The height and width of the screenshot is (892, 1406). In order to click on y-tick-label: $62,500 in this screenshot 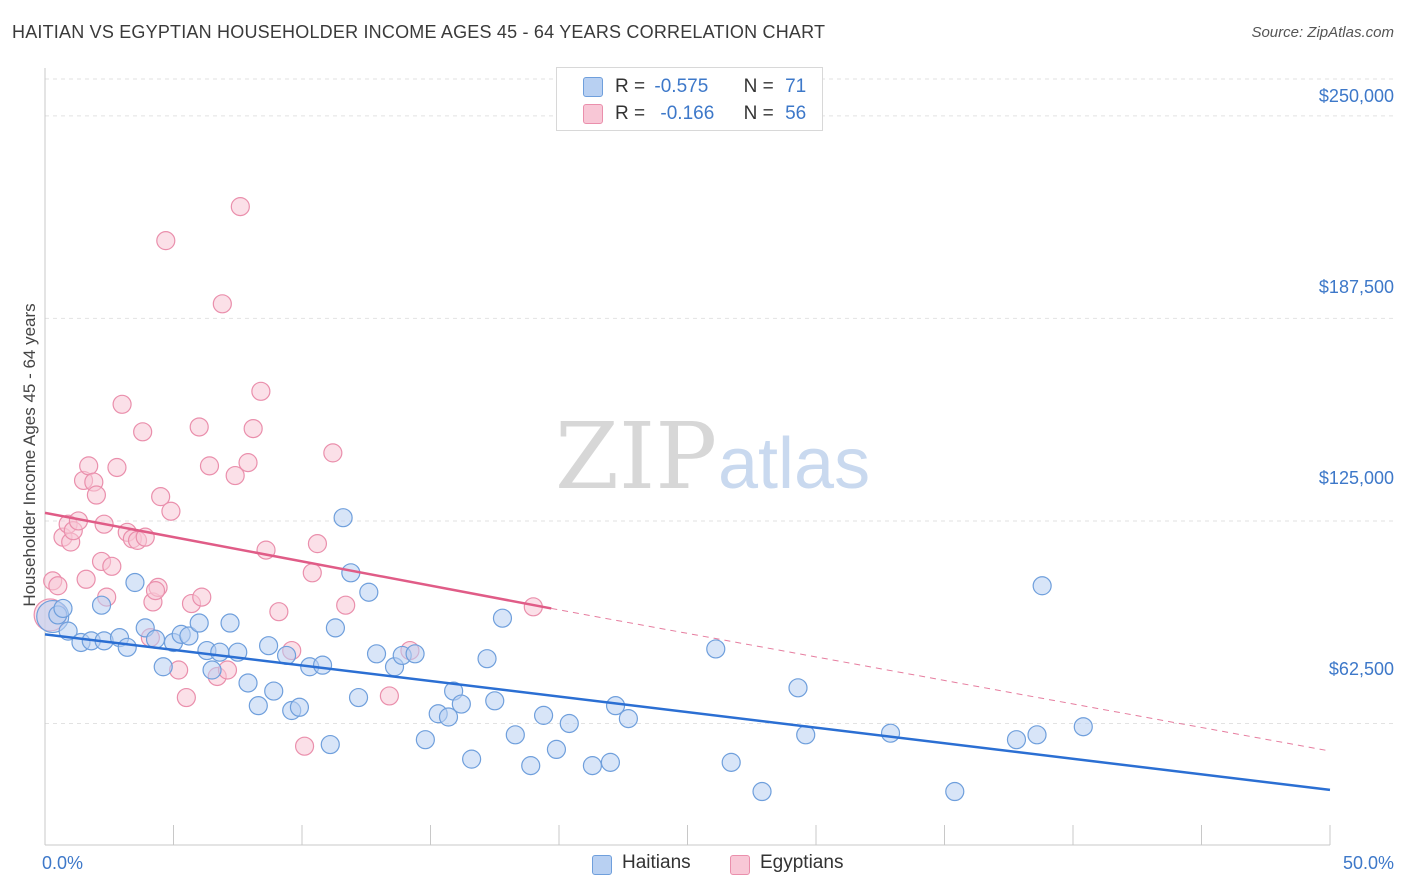, I will do `click(1361, 669)`.